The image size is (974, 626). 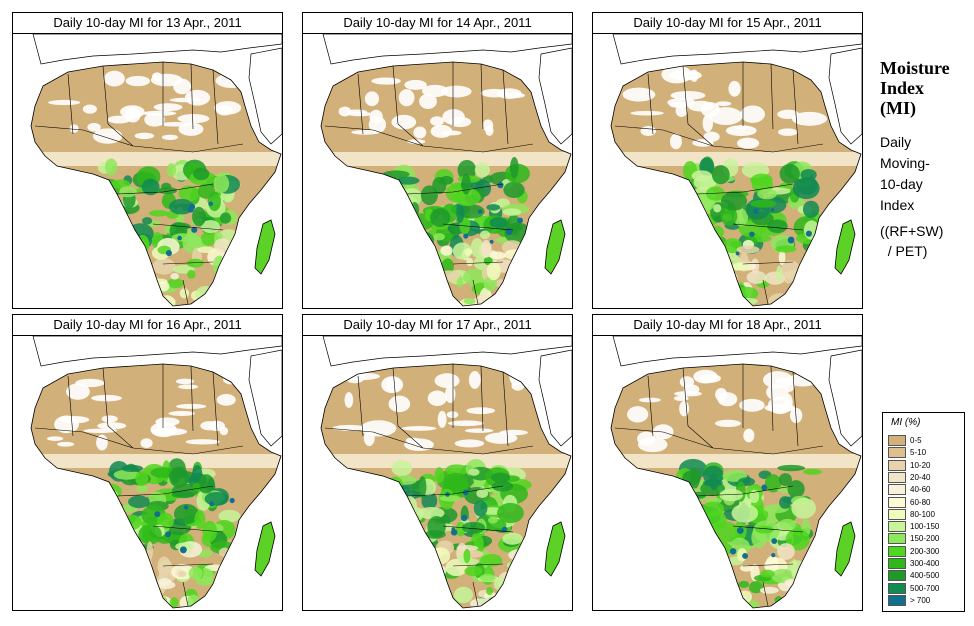 I want to click on legend-label: 40-60, so click(x=920, y=490).